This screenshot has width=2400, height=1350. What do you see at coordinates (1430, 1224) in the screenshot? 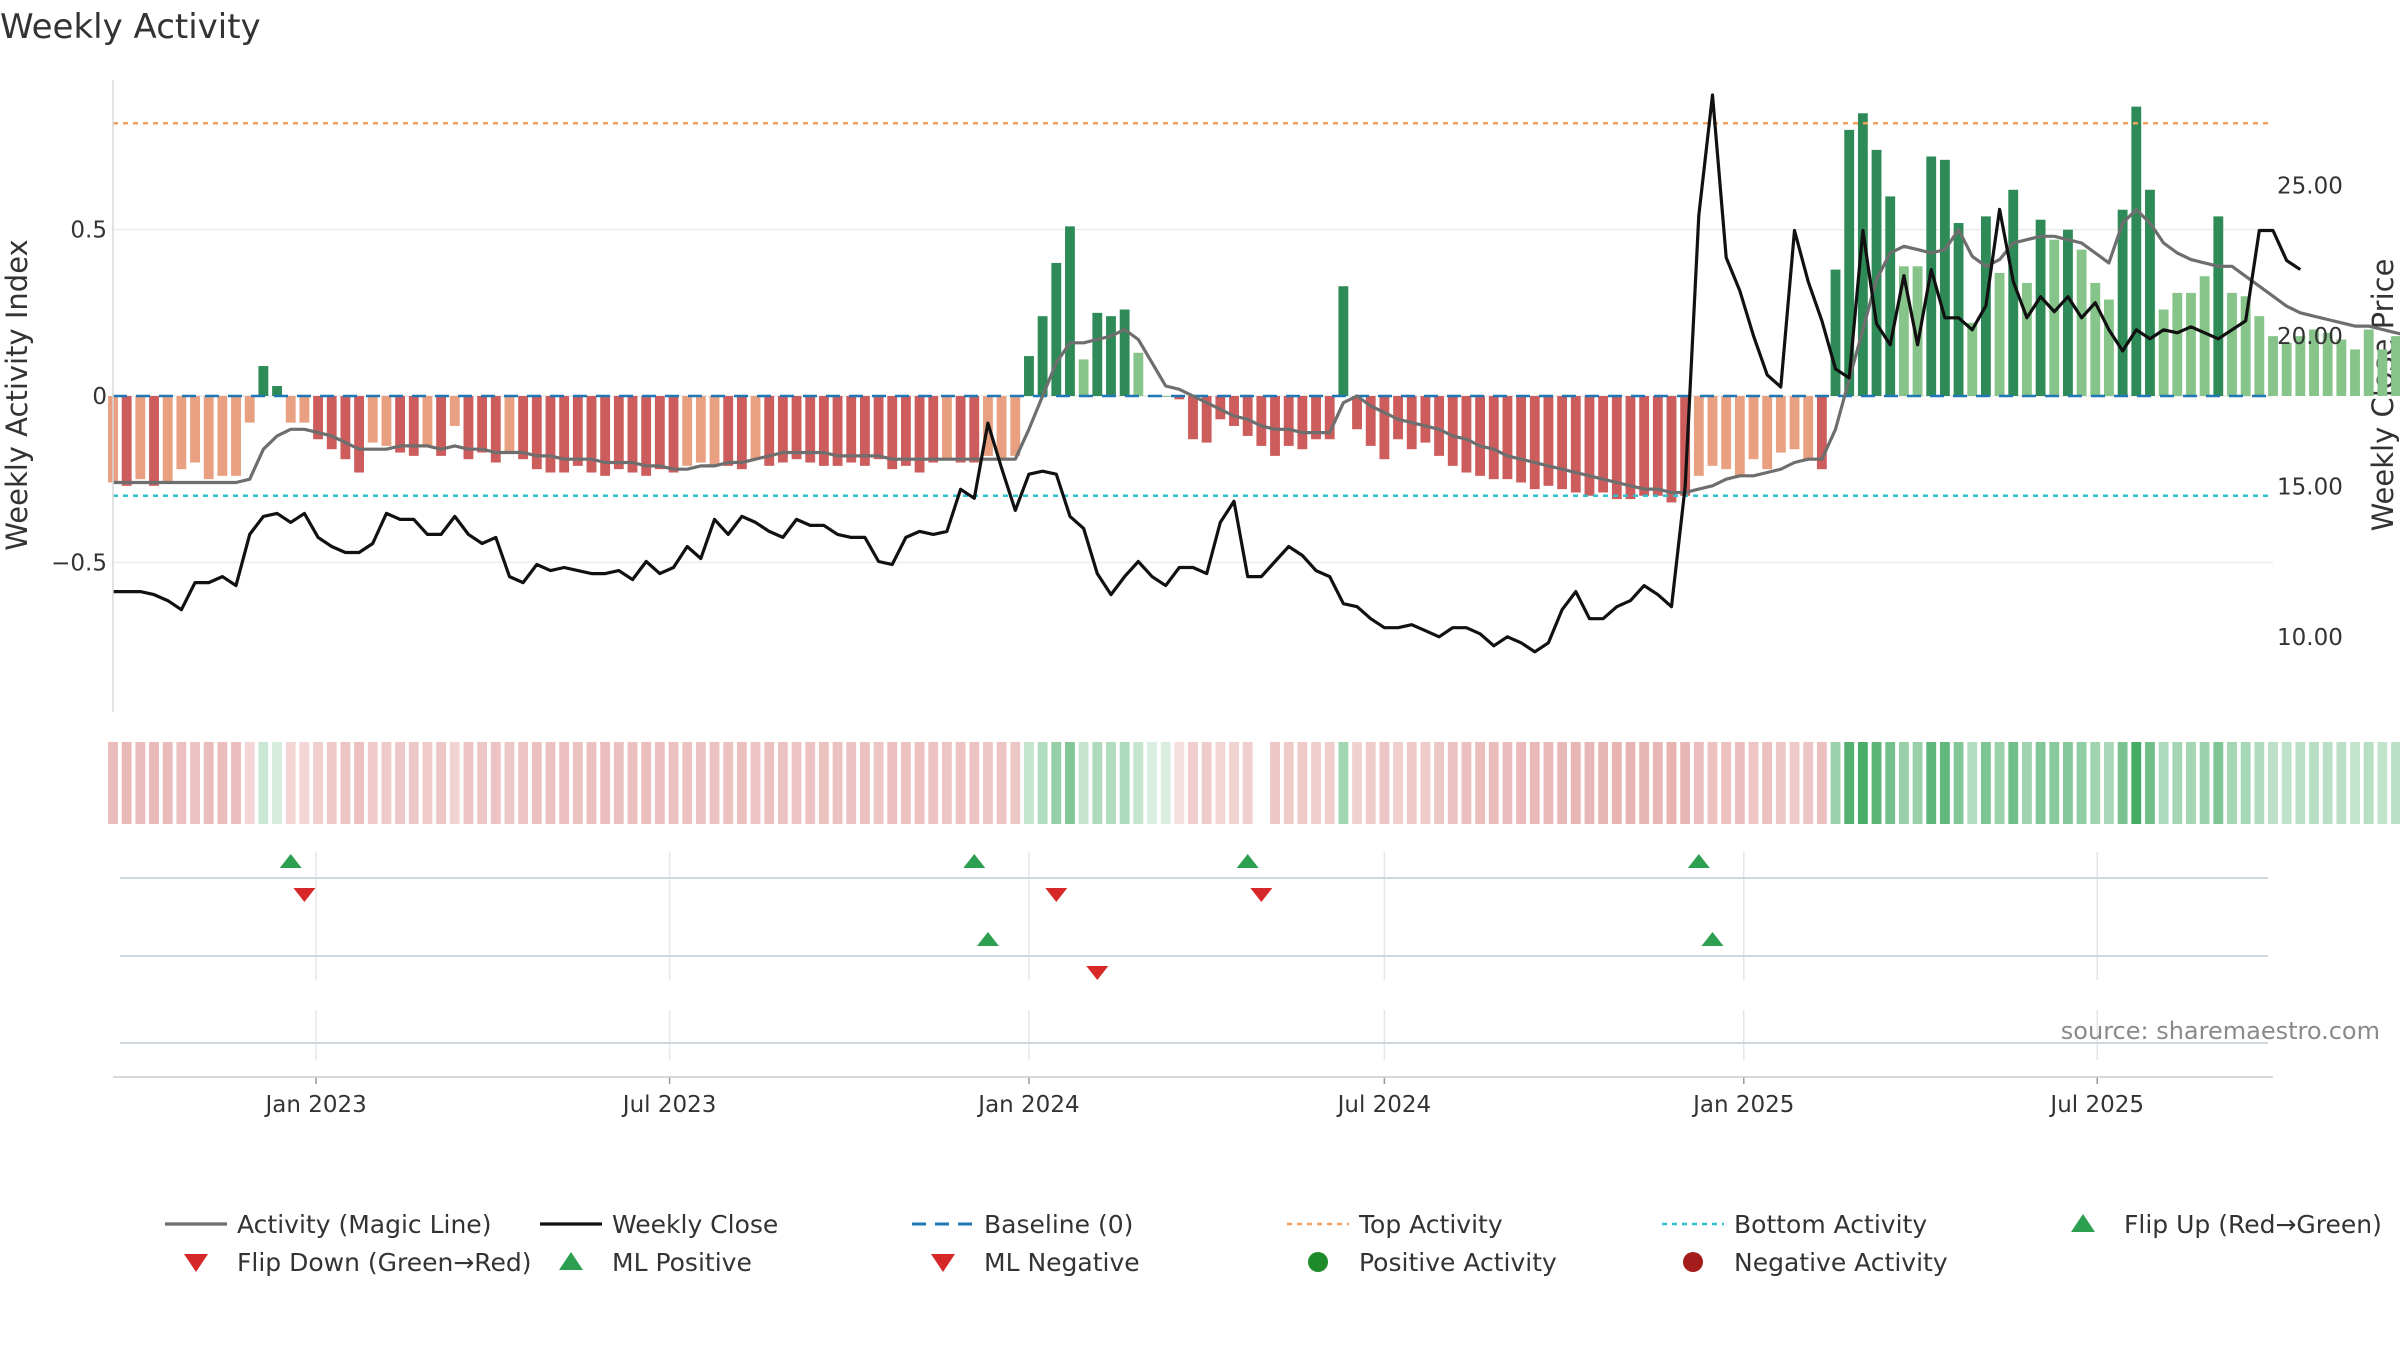
I see `legend-label: Top Activity` at bounding box center [1430, 1224].